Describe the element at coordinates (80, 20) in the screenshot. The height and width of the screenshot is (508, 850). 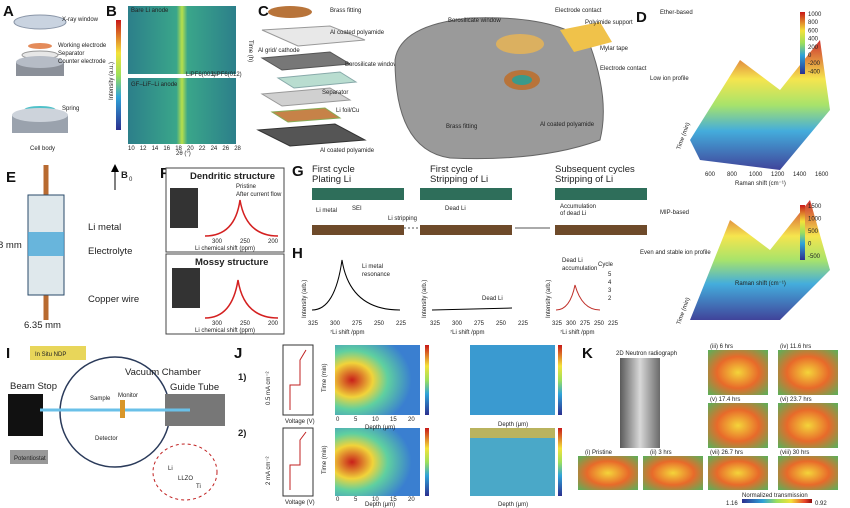
I see `label: X-ray window` at that location.